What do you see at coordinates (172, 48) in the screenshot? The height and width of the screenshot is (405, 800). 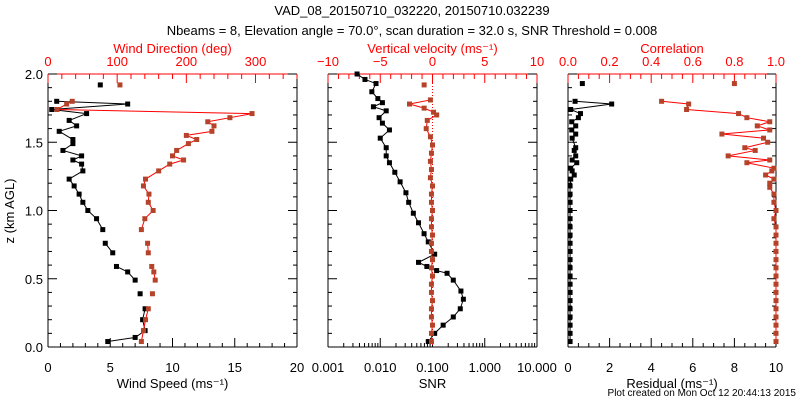 I see `top-axis-label: Wind Direction (deg)` at bounding box center [172, 48].